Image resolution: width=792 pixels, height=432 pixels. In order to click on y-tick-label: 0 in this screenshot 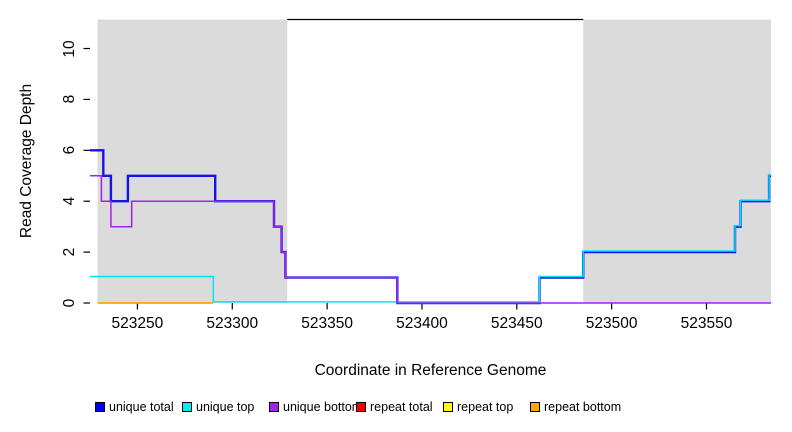, I will do `click(69, 303)`.